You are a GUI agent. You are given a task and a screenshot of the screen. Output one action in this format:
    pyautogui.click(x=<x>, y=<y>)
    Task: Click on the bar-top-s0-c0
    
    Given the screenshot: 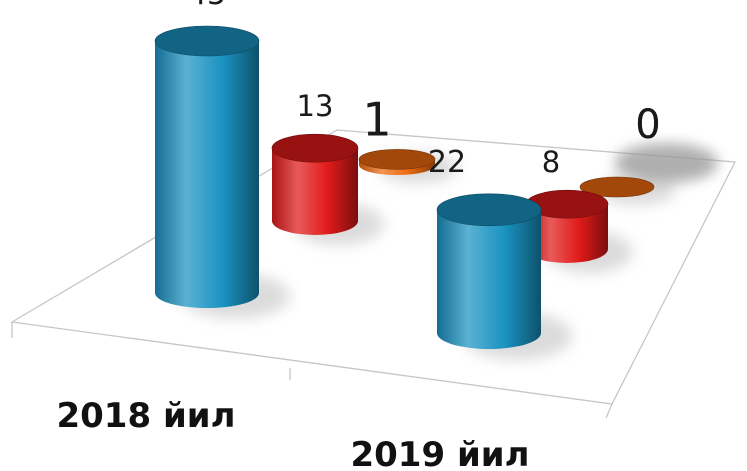 What is the action you would take?
    pyautogui.click(x=207, y=41)
    